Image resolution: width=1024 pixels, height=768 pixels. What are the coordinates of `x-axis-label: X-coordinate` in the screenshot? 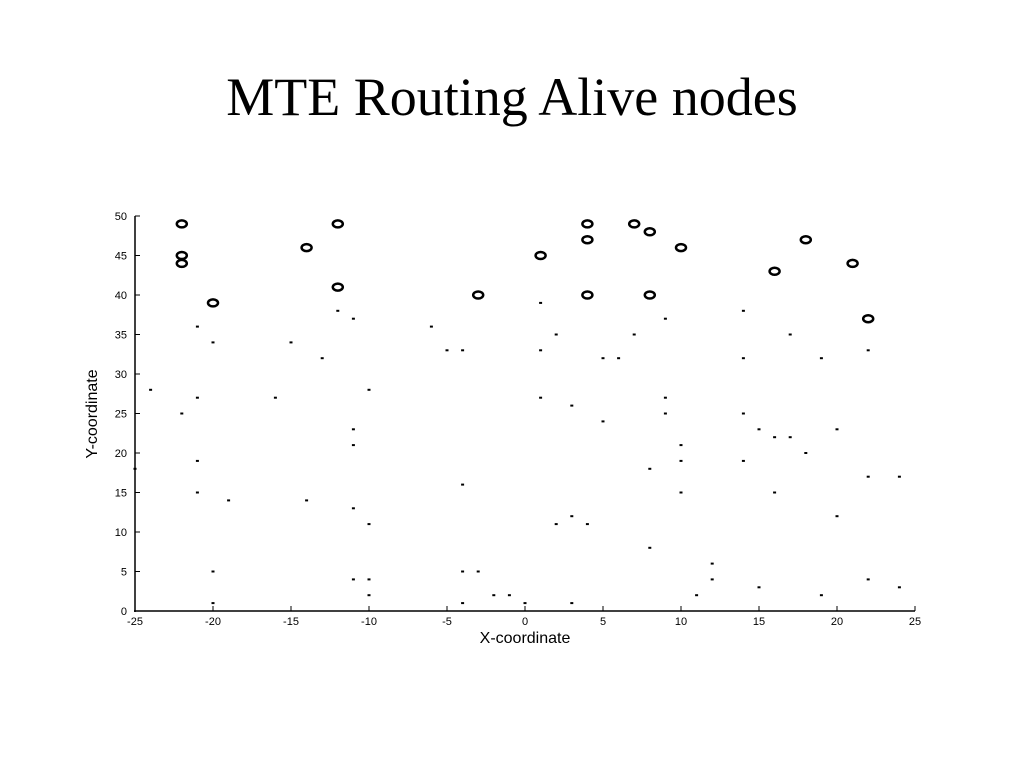 It's located at (525, 638).